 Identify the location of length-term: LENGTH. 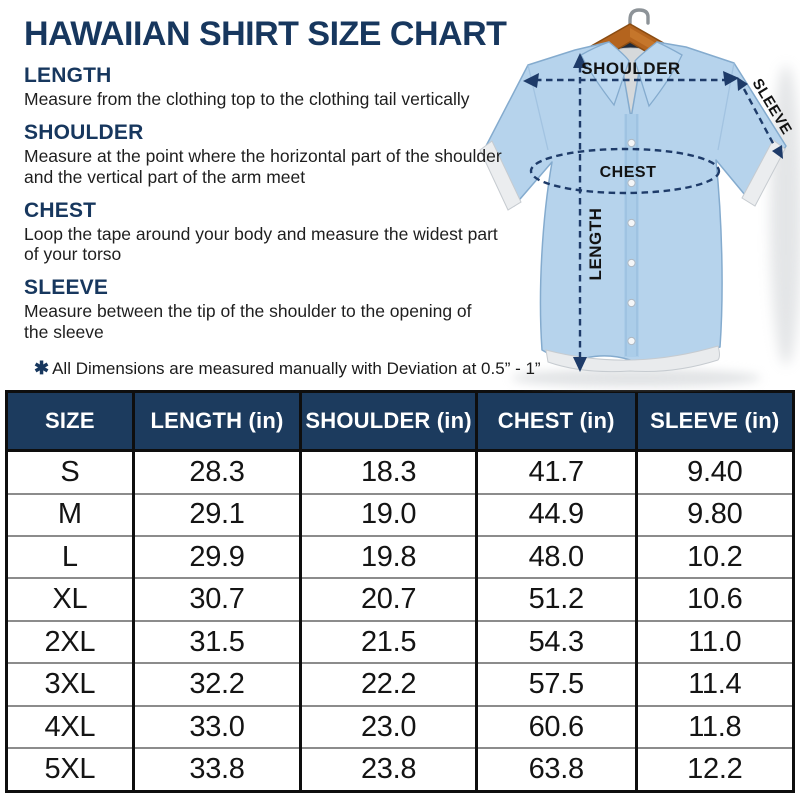
(68, 76).